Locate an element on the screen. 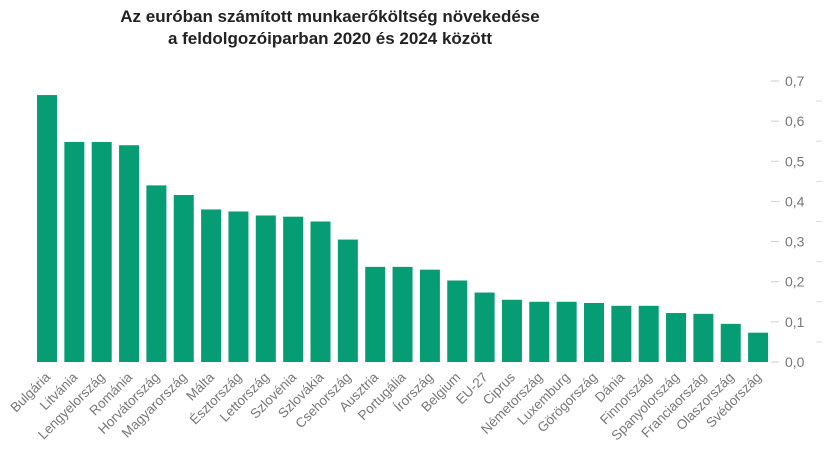 The width and height of the screenshot is (825, 465). y-tick-label: 0,7 is located at coordinates (795, 81).